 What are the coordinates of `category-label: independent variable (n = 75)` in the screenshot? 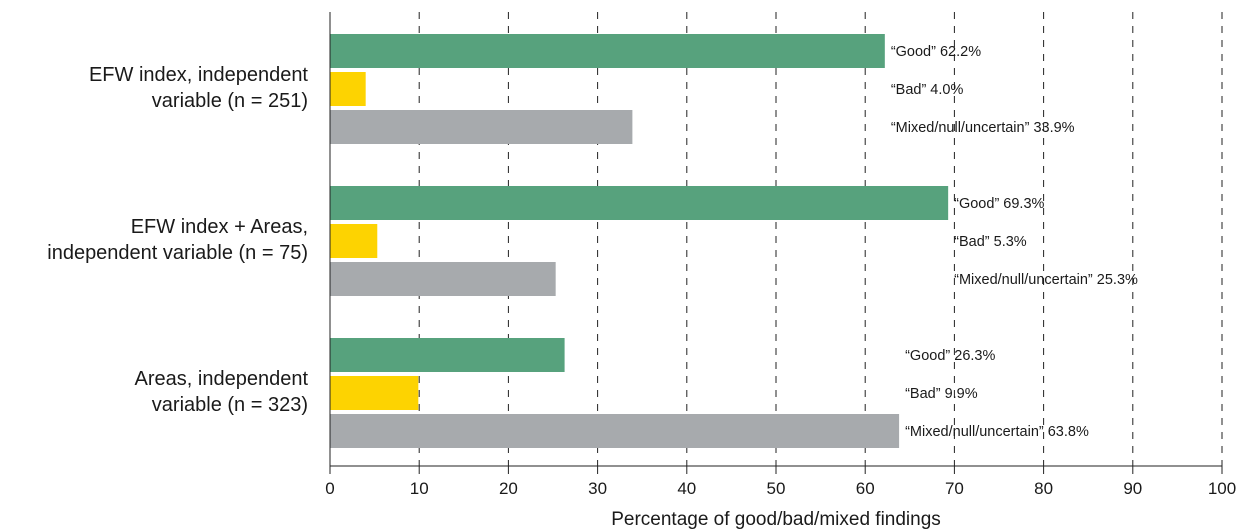 It's located at (177, 253).